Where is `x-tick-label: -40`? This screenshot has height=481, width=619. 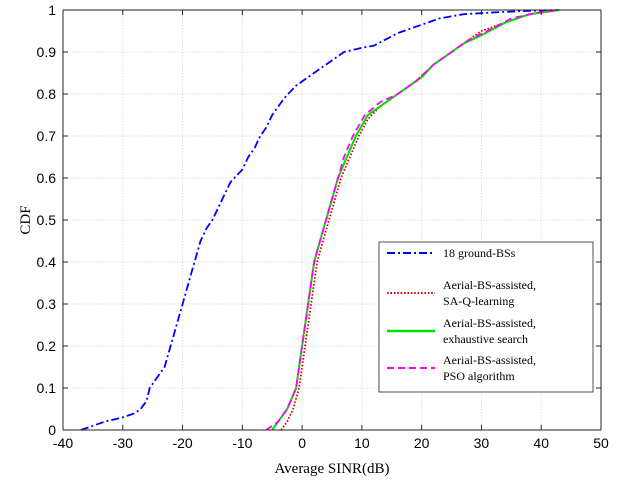
x-tick-label: -40 is located at coordinates (63, 443).